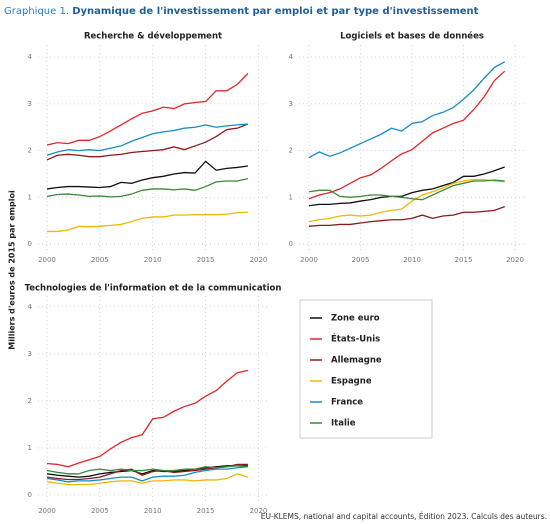 The width and height of the screenshot is (550, 524). What do you see at coordinates (36, 11) in the screenshot?
I see `figure-label: Graphique 1.` at bounding box center [36, 11].